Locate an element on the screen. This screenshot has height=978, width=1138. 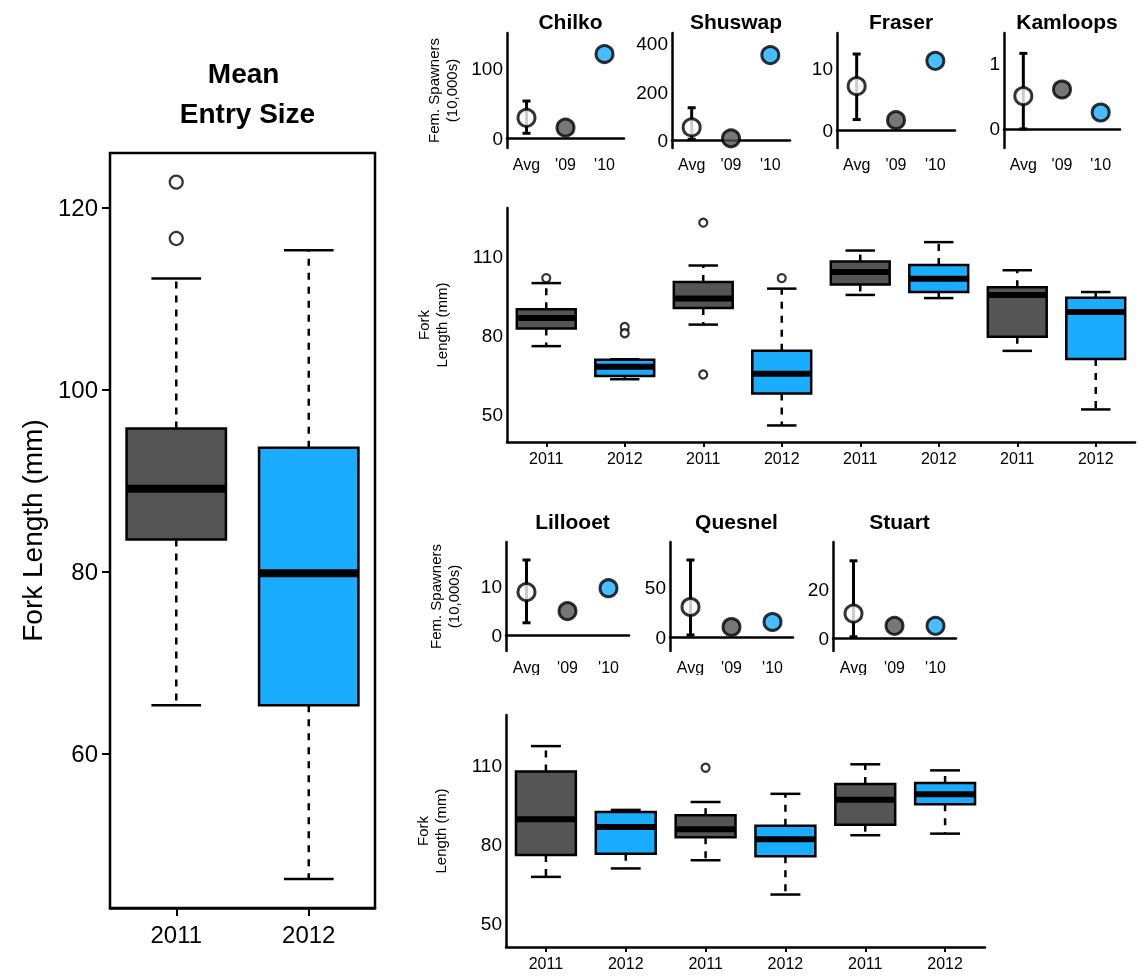
chart-title: Stuart is located at coordinates (899, 521).